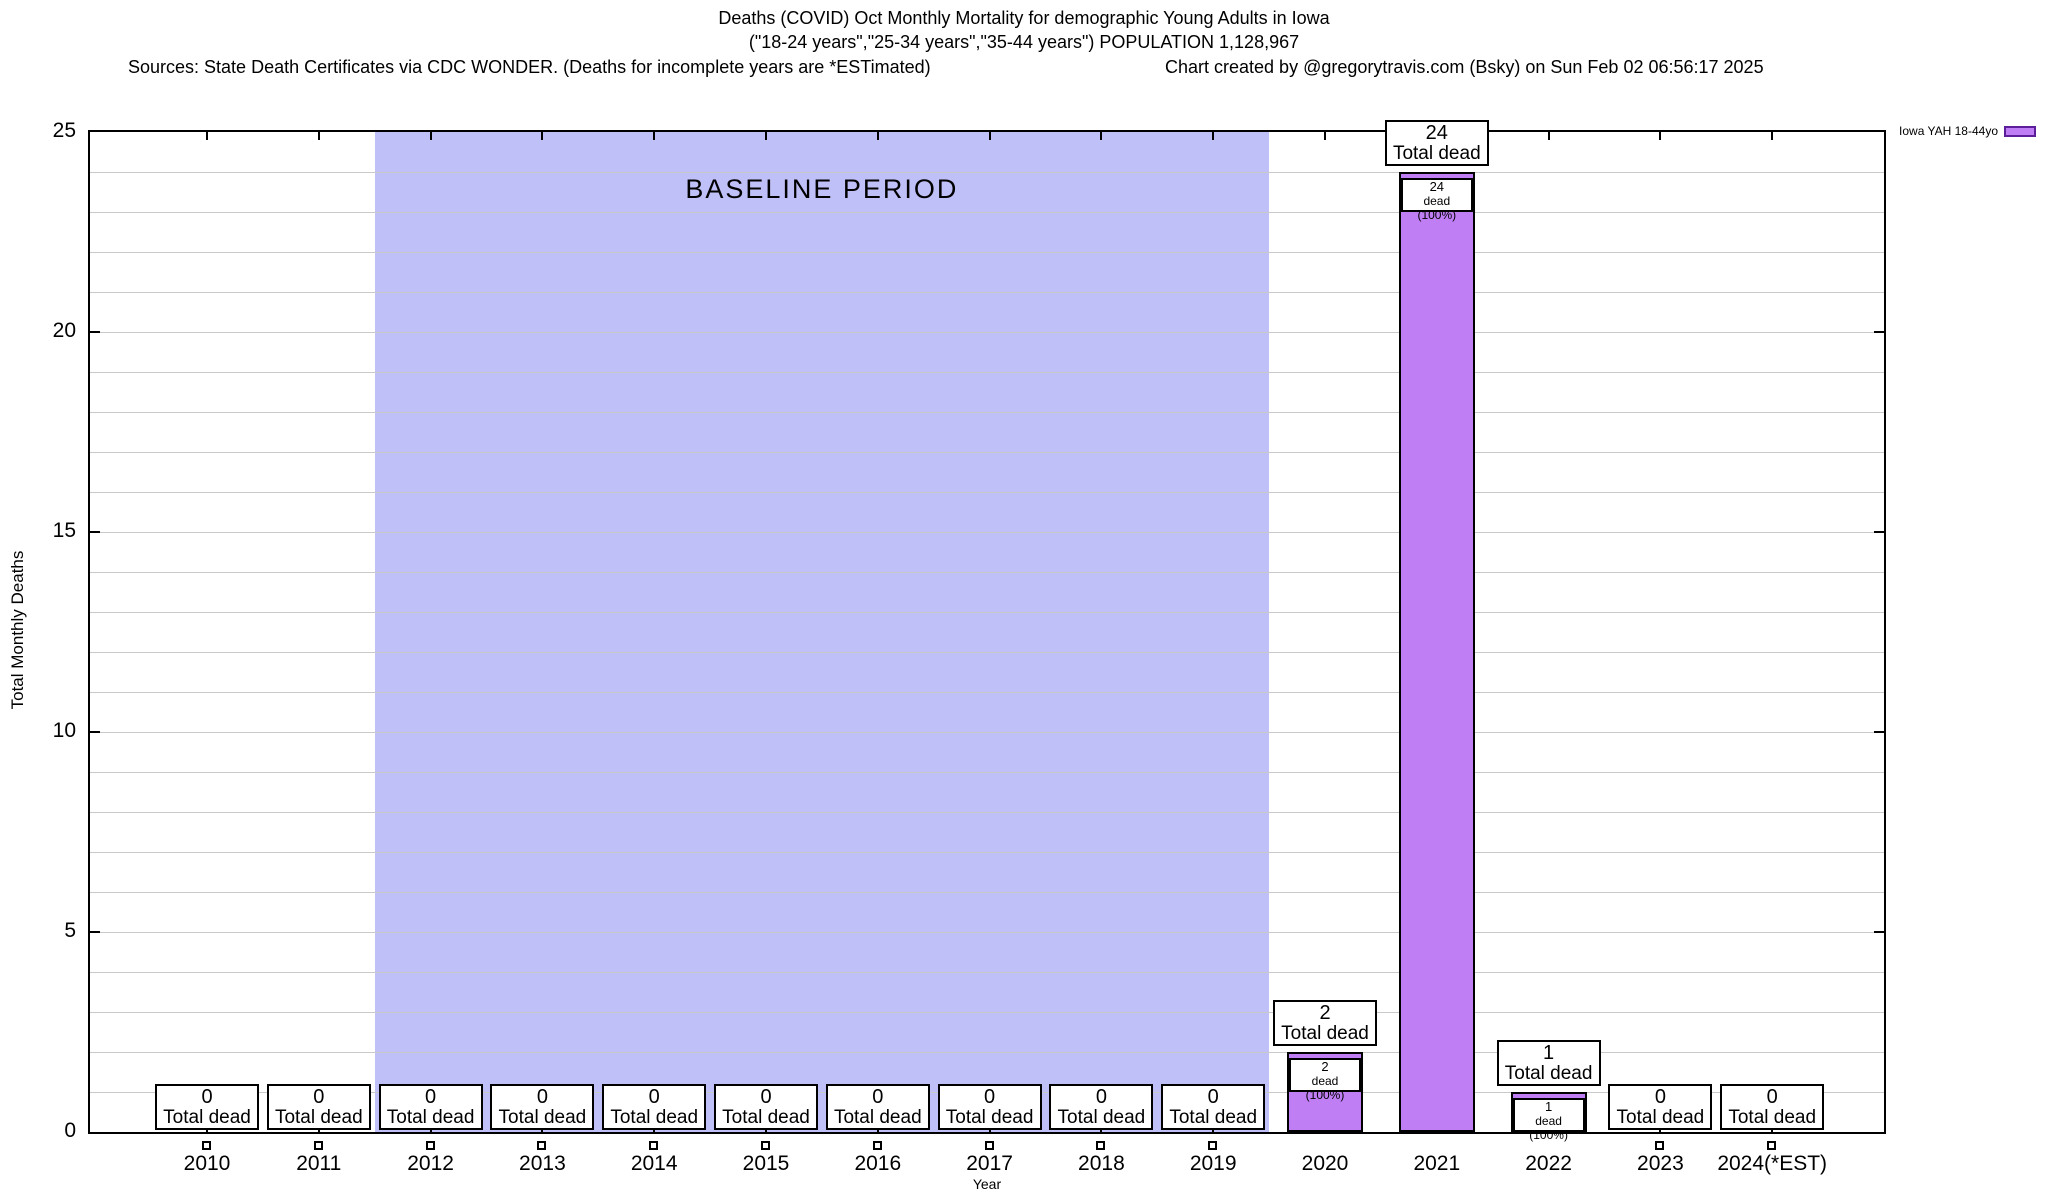 The height and width of the screenshot is (1200, 2048). I want to click on x-tick-label: 2018, so click(1101, 1163).